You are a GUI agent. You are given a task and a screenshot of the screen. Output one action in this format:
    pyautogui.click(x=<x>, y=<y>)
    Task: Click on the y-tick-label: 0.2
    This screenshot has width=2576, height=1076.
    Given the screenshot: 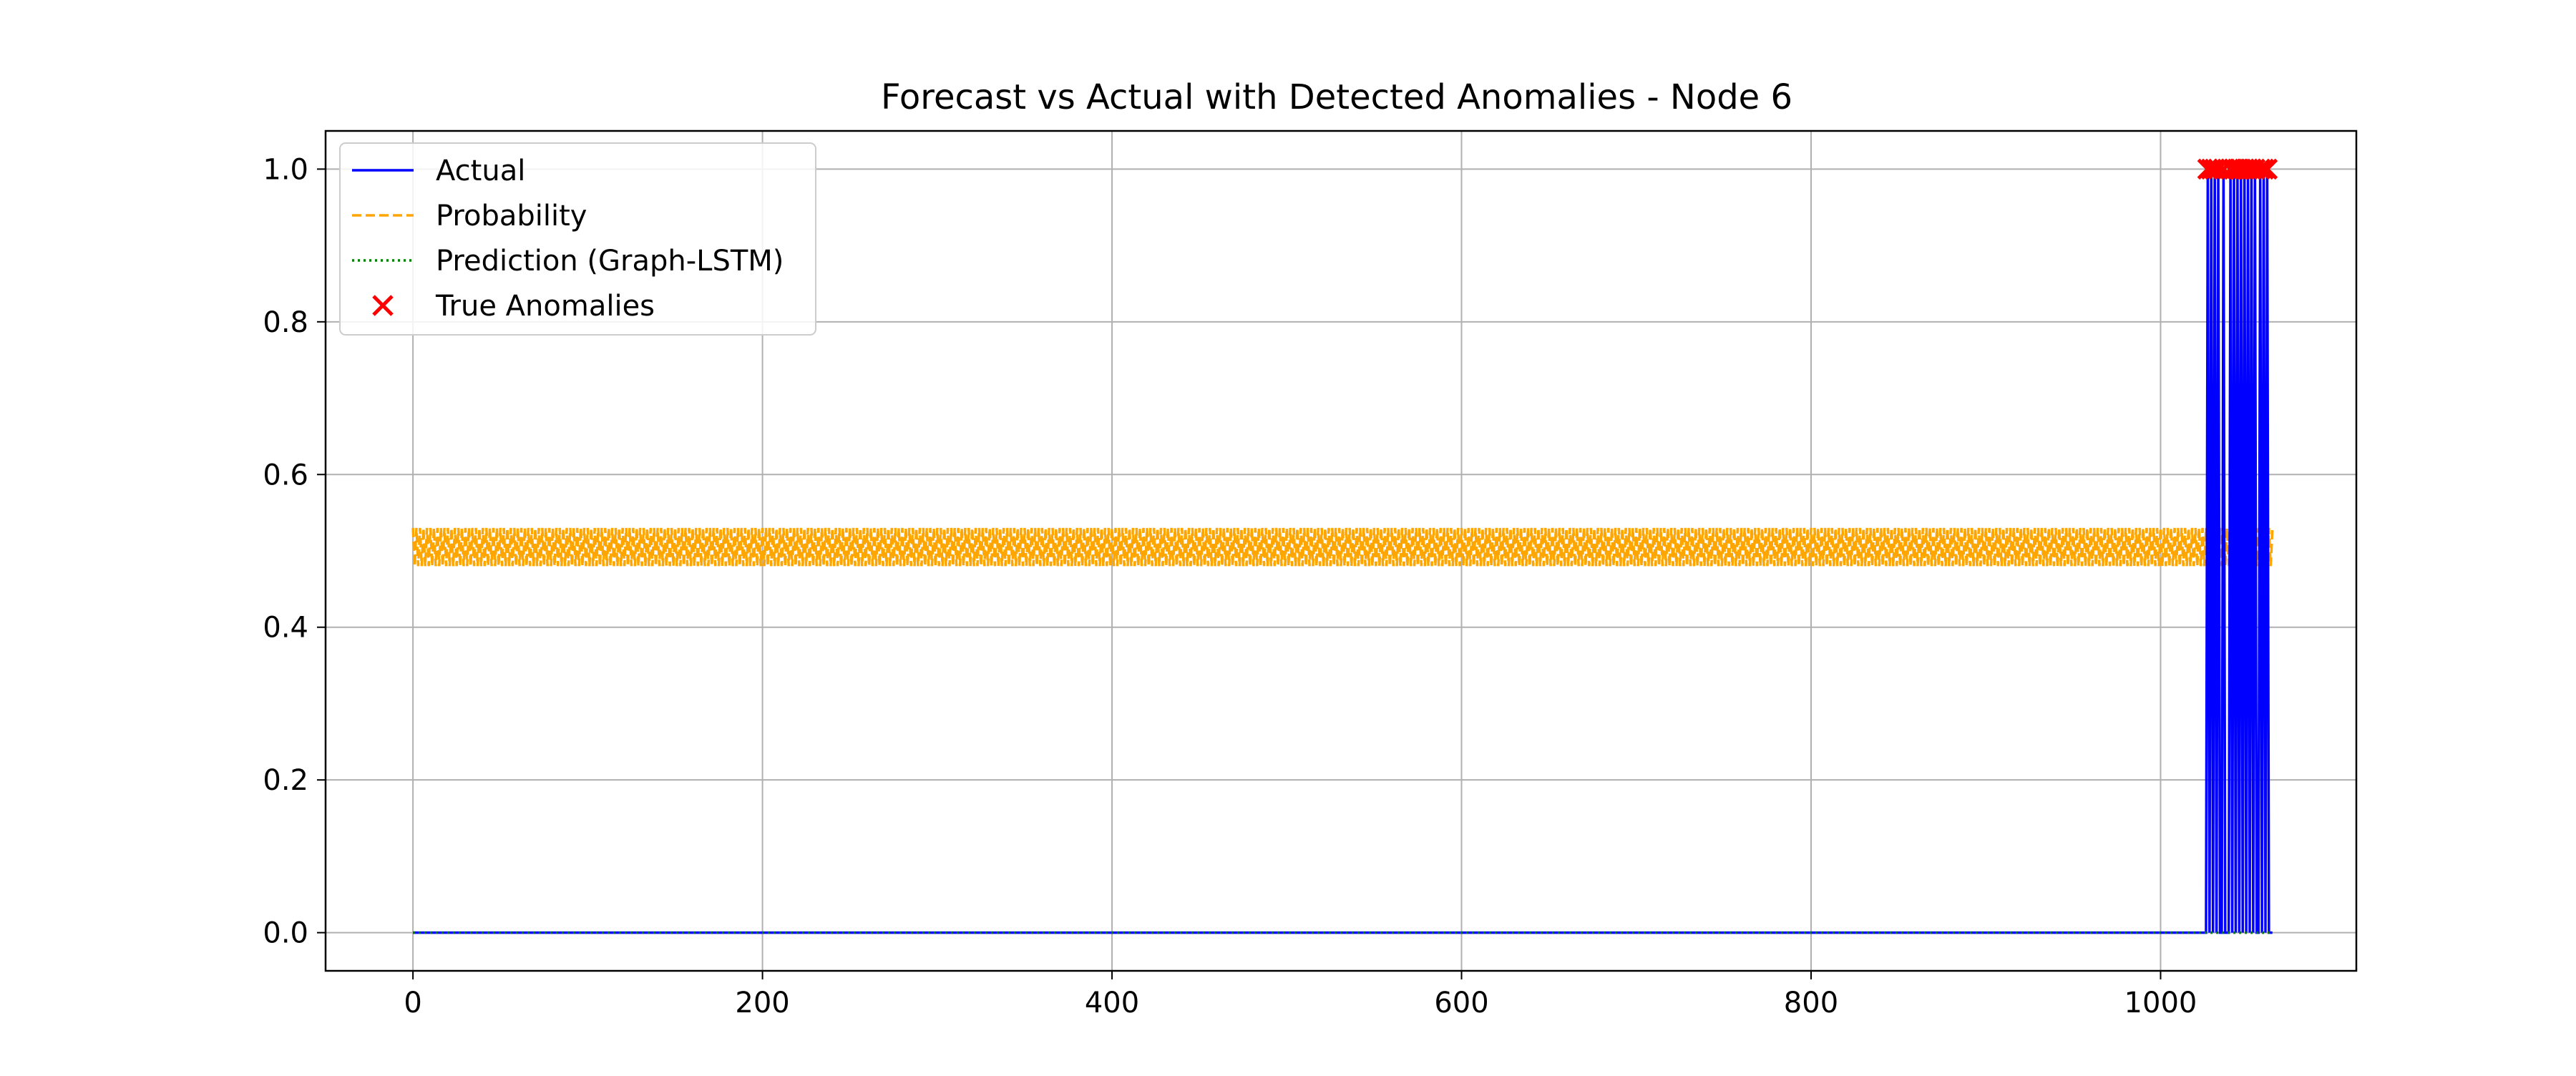 What is the action you would take?
    pyautogui.click(x=285, y=781)
    